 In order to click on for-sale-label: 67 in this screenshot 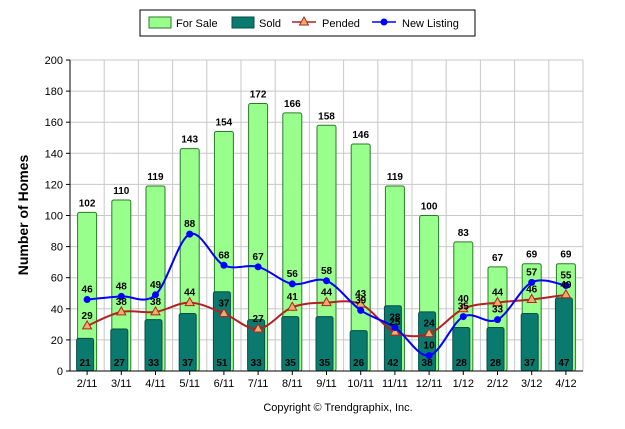, I will do `click(498, 258)`.